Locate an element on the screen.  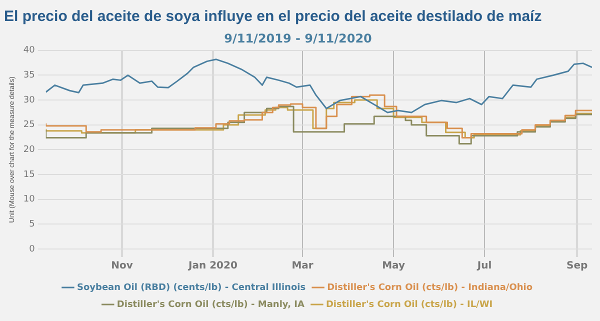
chart-title: El precio del aceite de soya influye en el precio del aceite destilado de maíz is located at coordinates (273, 17).